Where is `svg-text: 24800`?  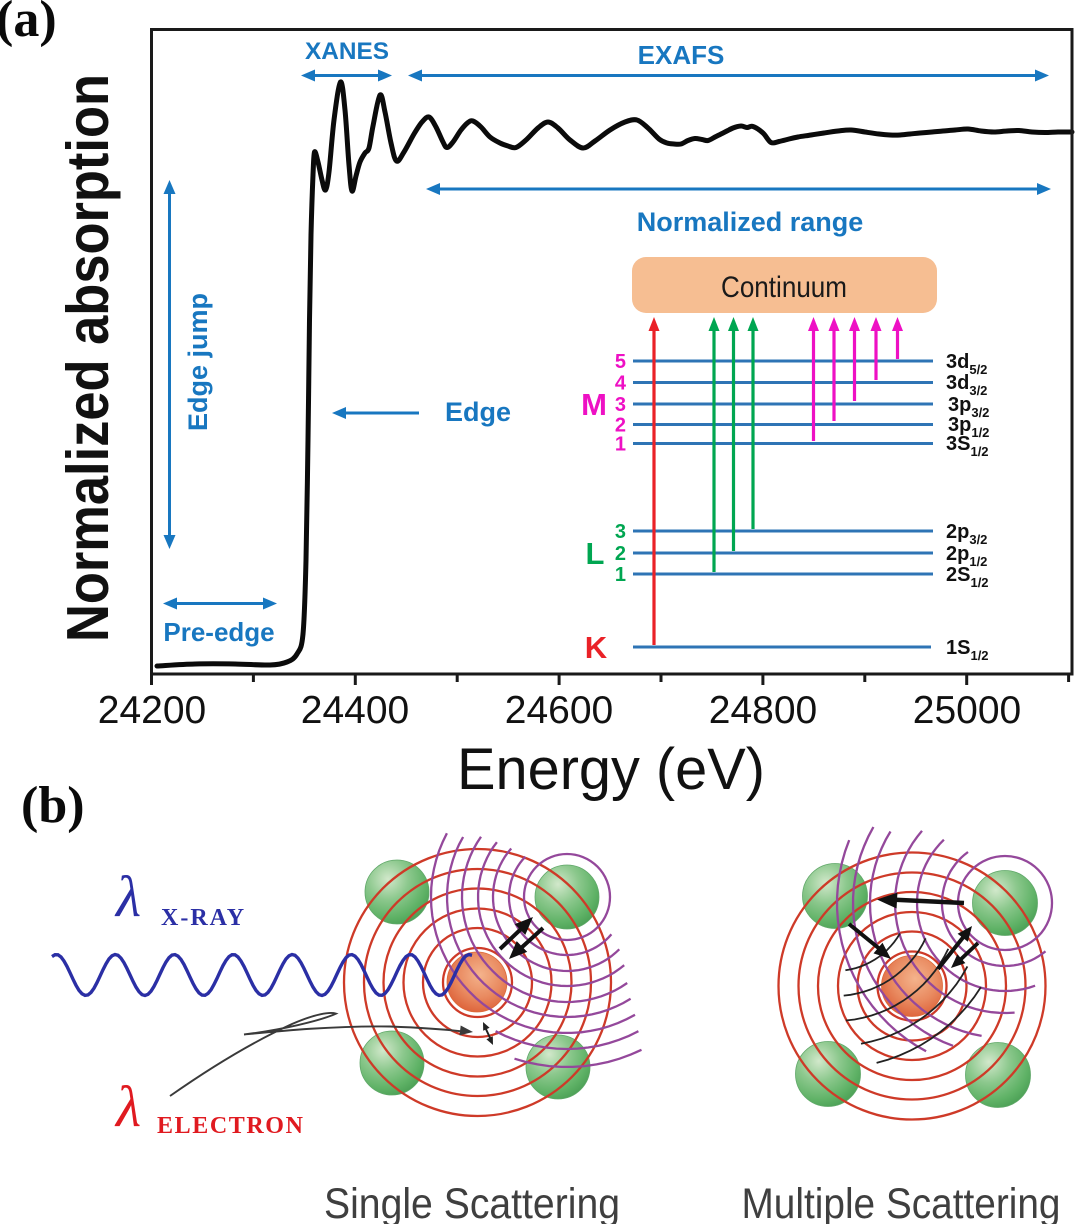
svg-text: 24800 is located at coordinates (763, 710).